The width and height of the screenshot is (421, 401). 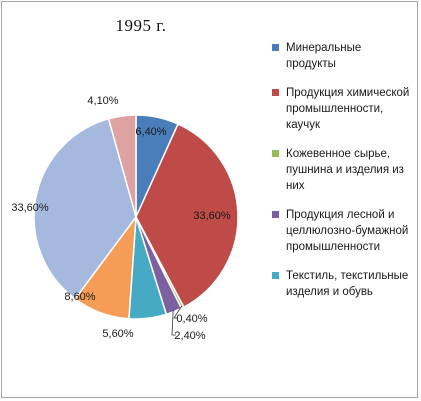 I want to click on slice-data-label: 0,40%, so click(x=191, y=319).